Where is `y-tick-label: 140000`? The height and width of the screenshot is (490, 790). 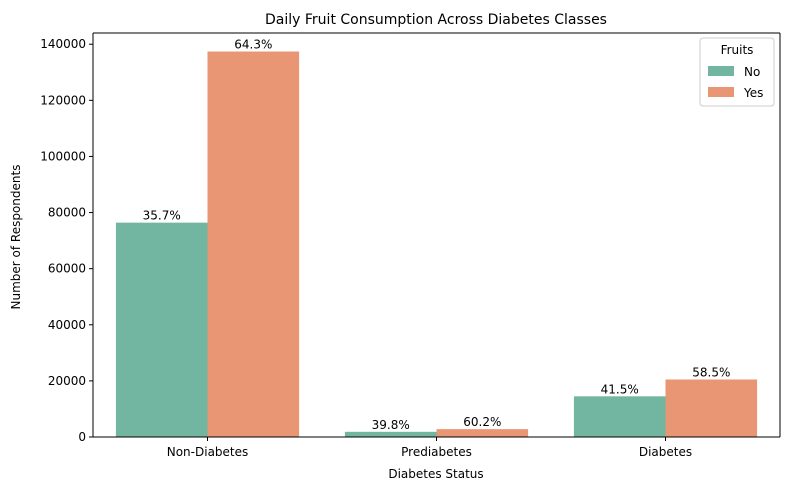
y-tick-label: 140000 is located at coordinates (63, 44).